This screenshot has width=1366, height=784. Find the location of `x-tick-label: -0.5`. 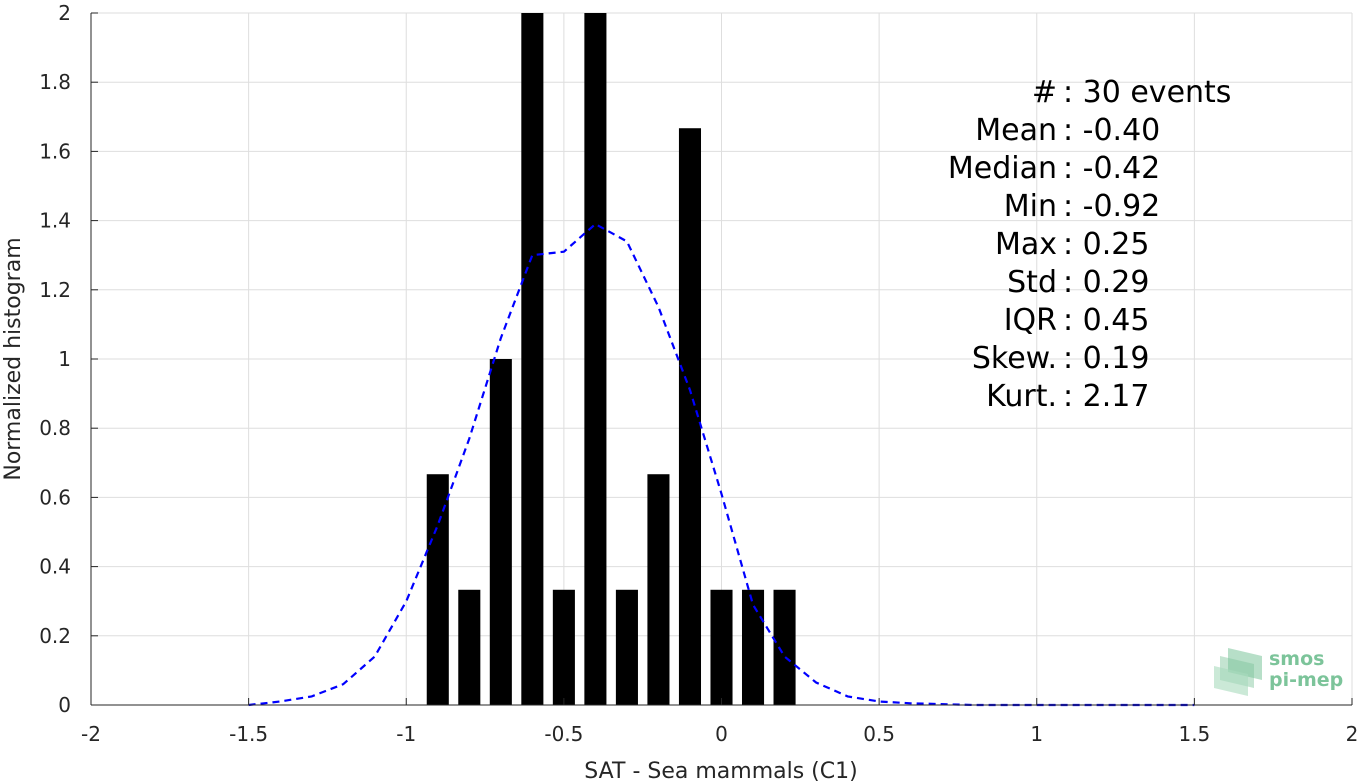

x-tick-label: -0.5 is located at coordinates (563, 734).